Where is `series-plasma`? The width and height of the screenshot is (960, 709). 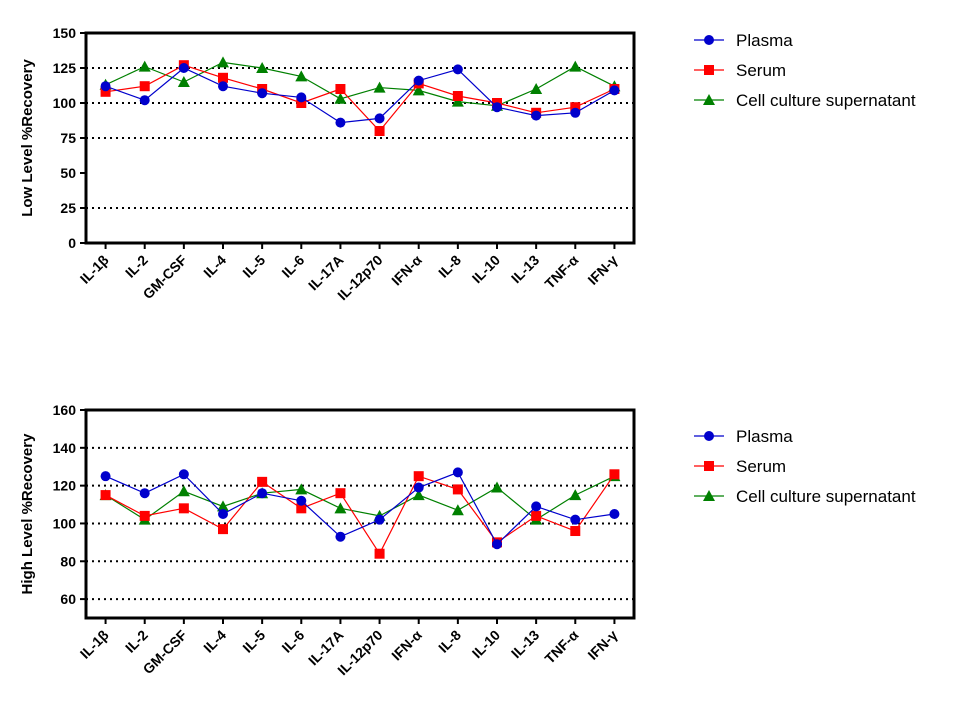
series-plasma is located at coordinates (360, 95).